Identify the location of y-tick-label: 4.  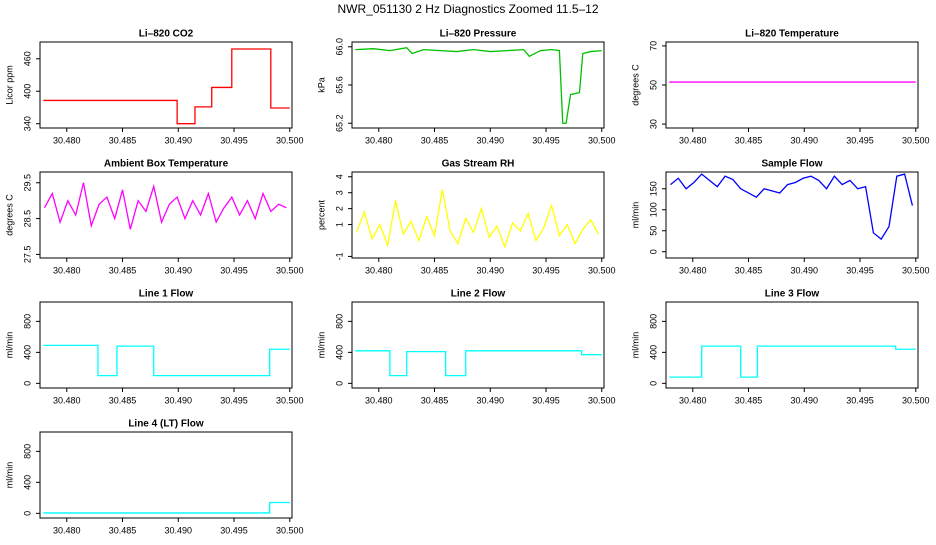
(339, 176).